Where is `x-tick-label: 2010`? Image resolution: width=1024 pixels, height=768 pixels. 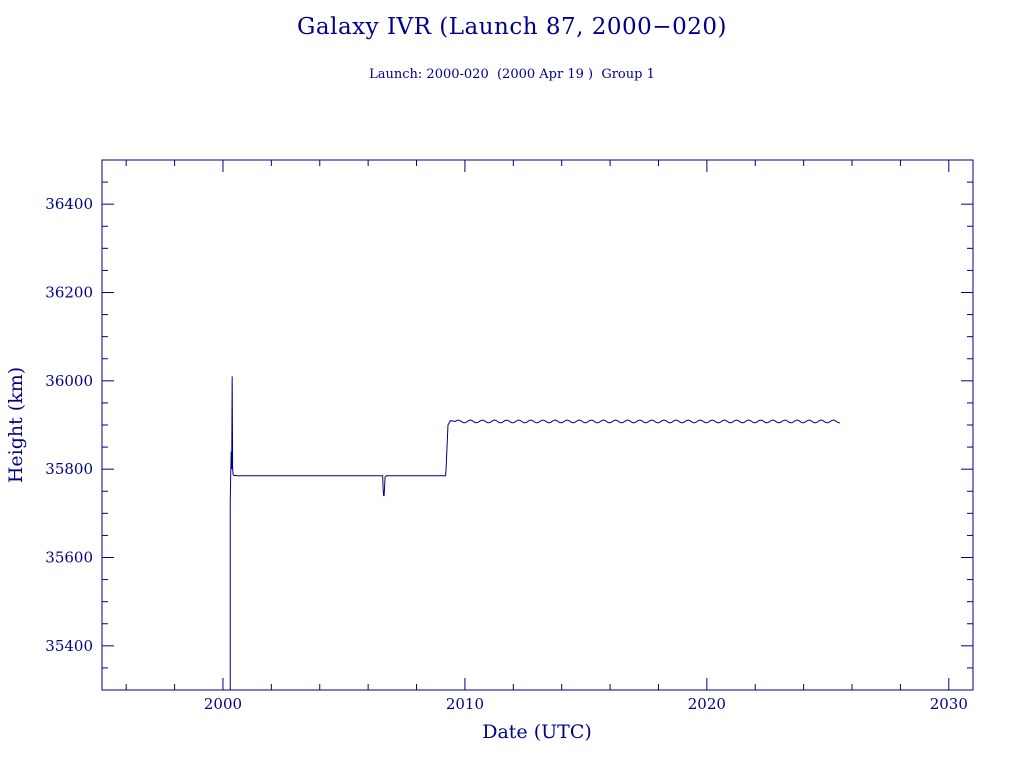 x-tick-label: 2010 is located at coordinates (465, 704).